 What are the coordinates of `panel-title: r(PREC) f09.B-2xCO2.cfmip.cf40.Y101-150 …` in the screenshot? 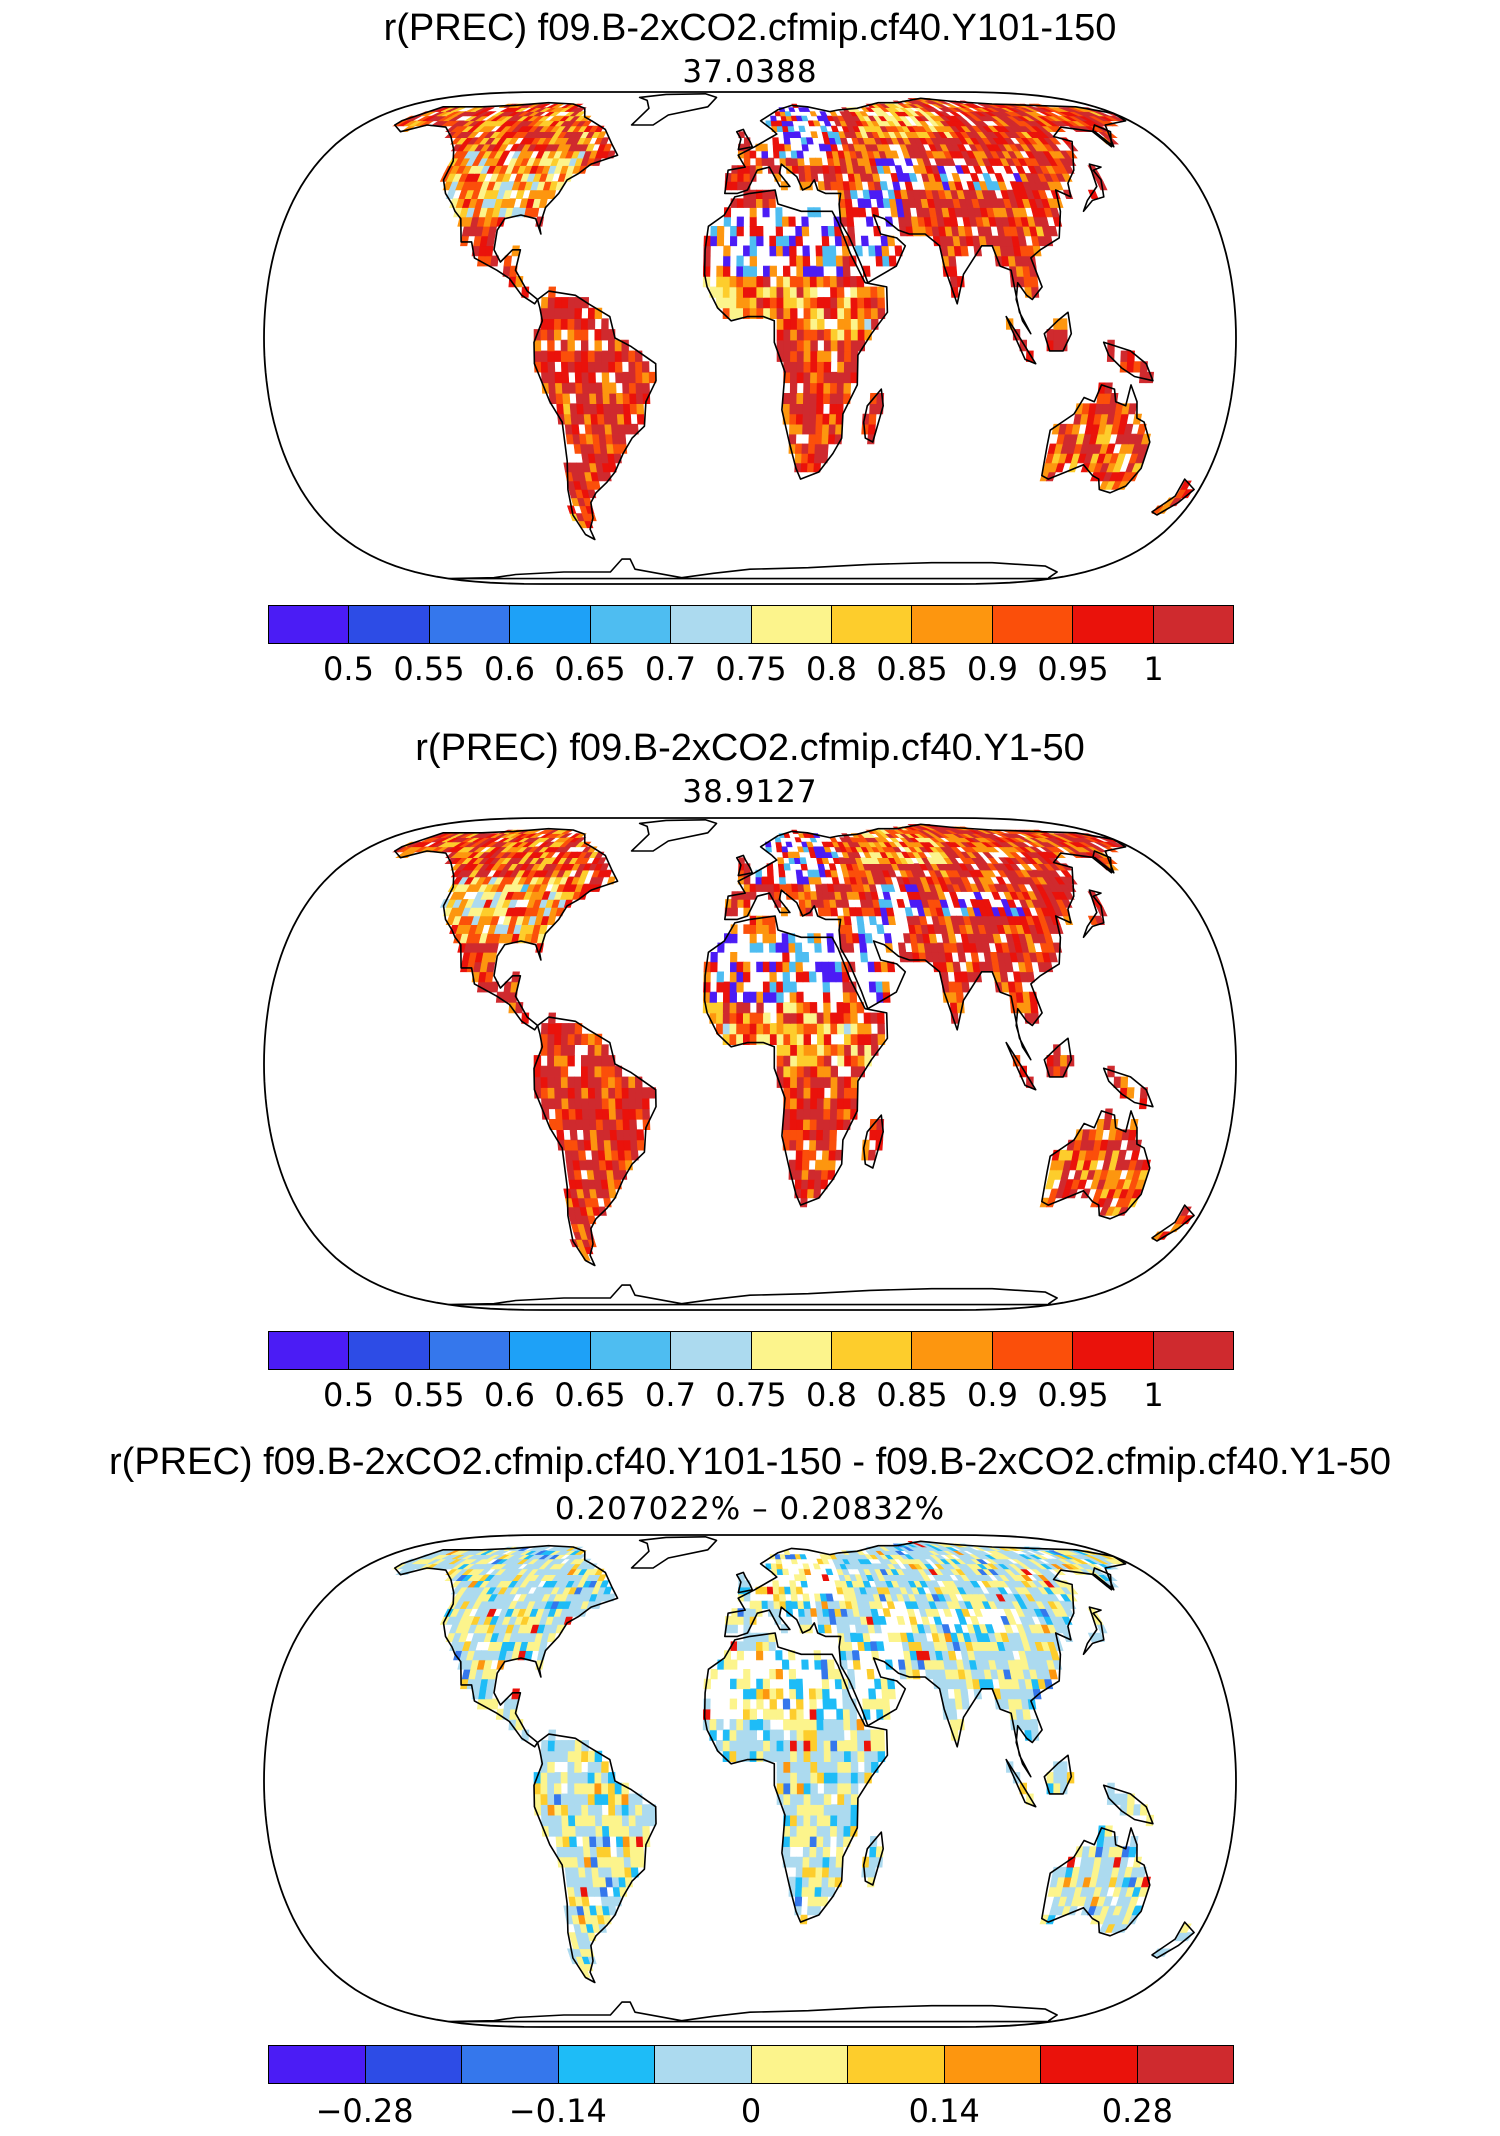 It's located at (750, 1462).